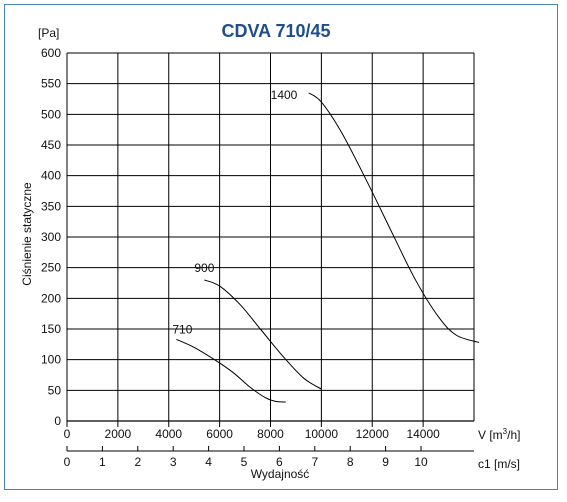  I want to click on y-tick-label: 250, so click(51, 268).